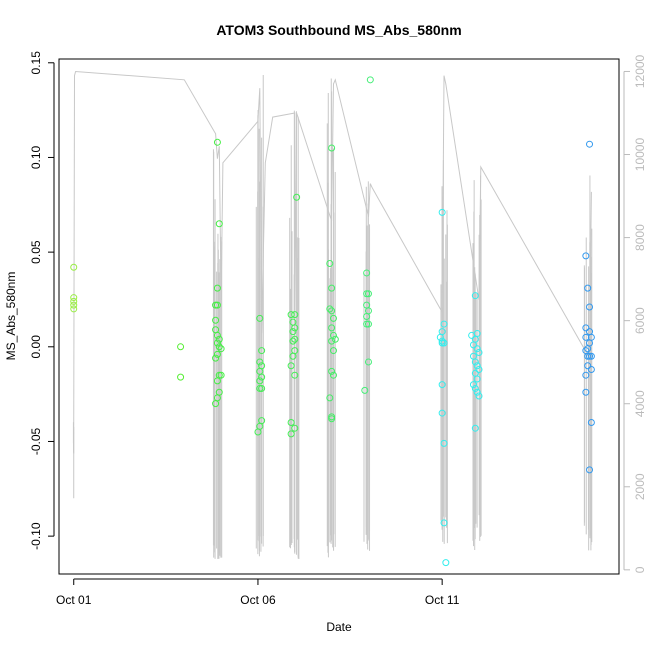 This screenshot has width=650, height=650. What do you see at coordinates (36, 441) in the screenshot?
I see `y-tick-label: -0.05` at bounding box center [36, 441].